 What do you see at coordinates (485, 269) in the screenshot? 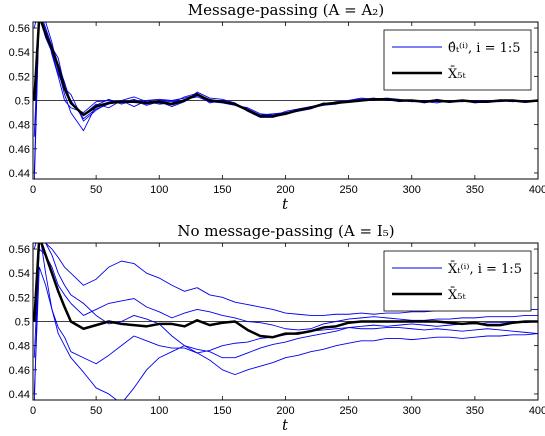
I see `legend-label-agents: X̄ₜ⁽ⁱ⁾, i = 1:5` at bounding box center [485, 269].